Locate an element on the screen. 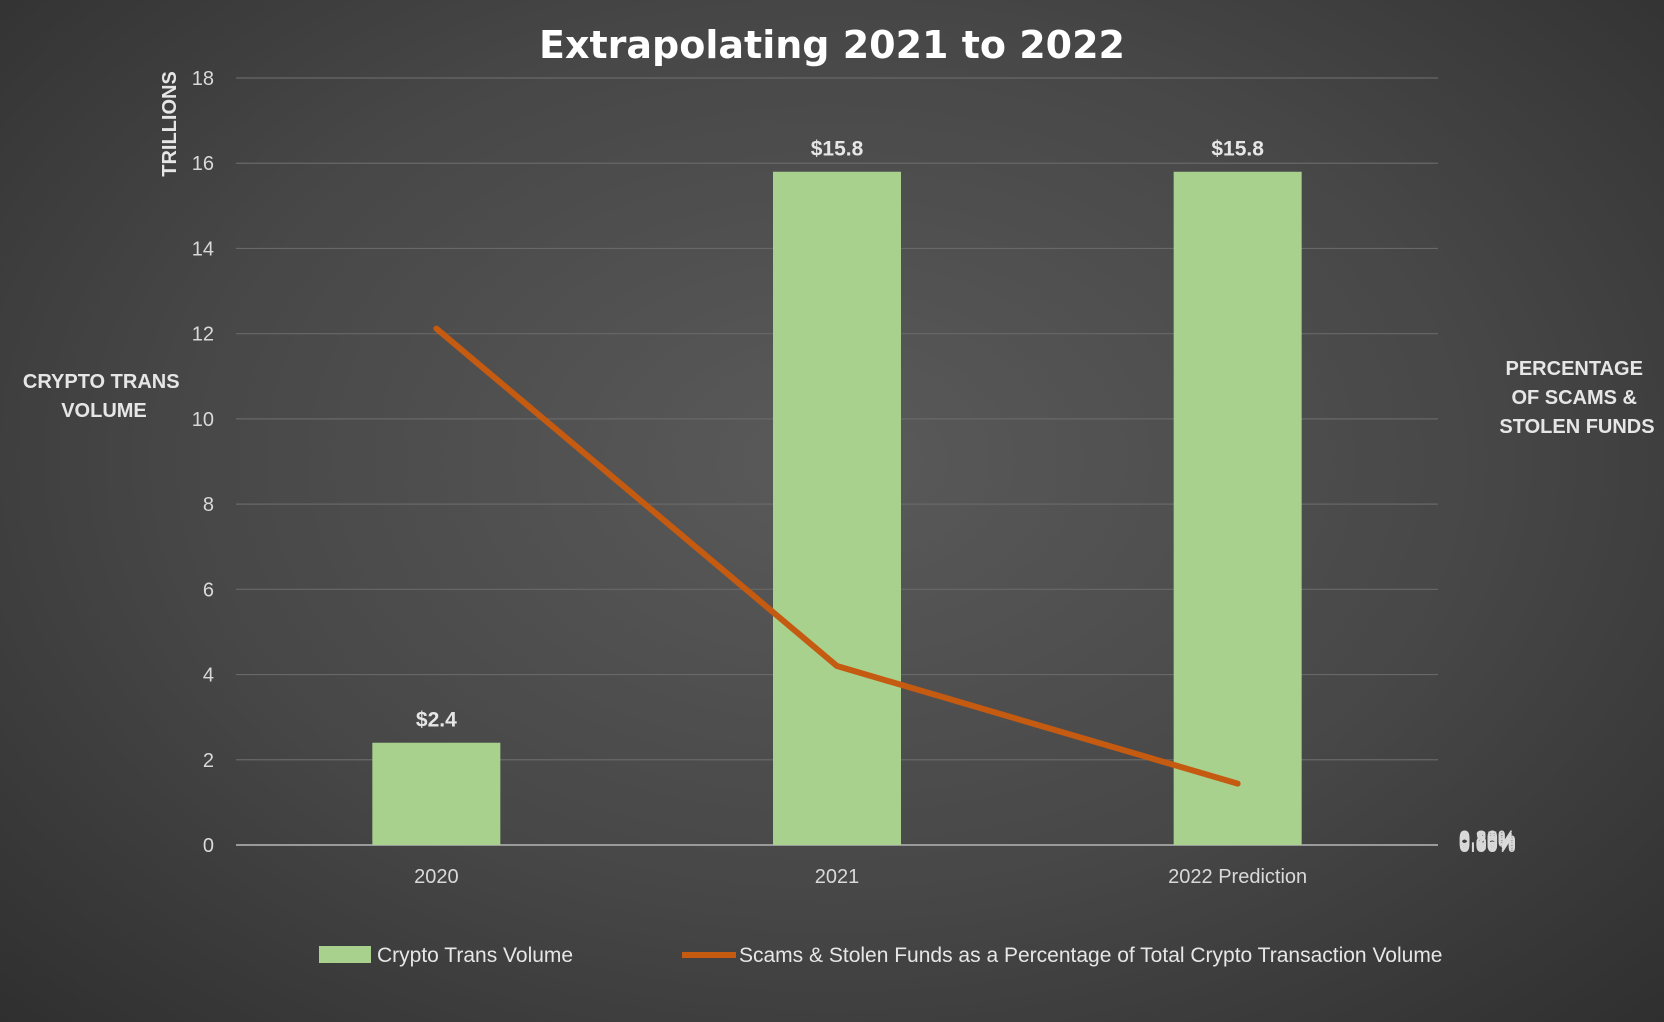  right-tick-label: 0.10% is located at coordinates (1487, 843).